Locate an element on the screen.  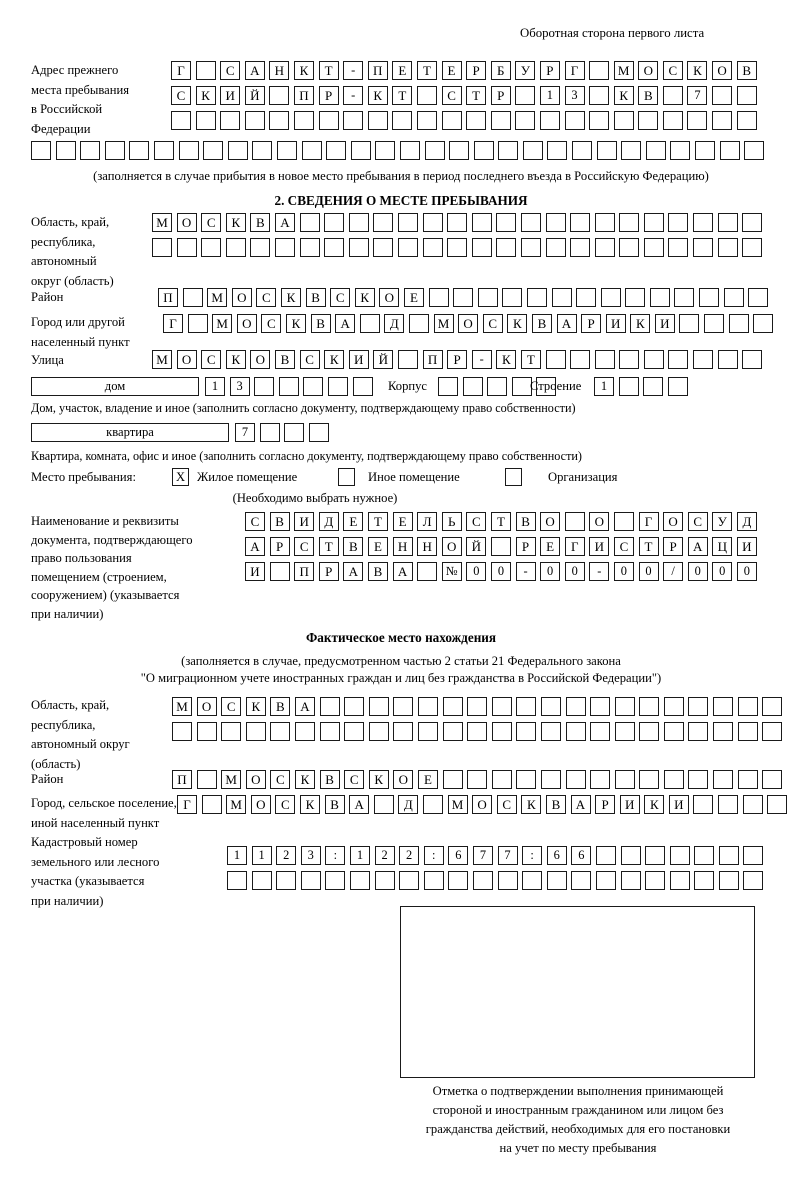
doc-r3-cell-5: А is located at coordinates (353, 571).